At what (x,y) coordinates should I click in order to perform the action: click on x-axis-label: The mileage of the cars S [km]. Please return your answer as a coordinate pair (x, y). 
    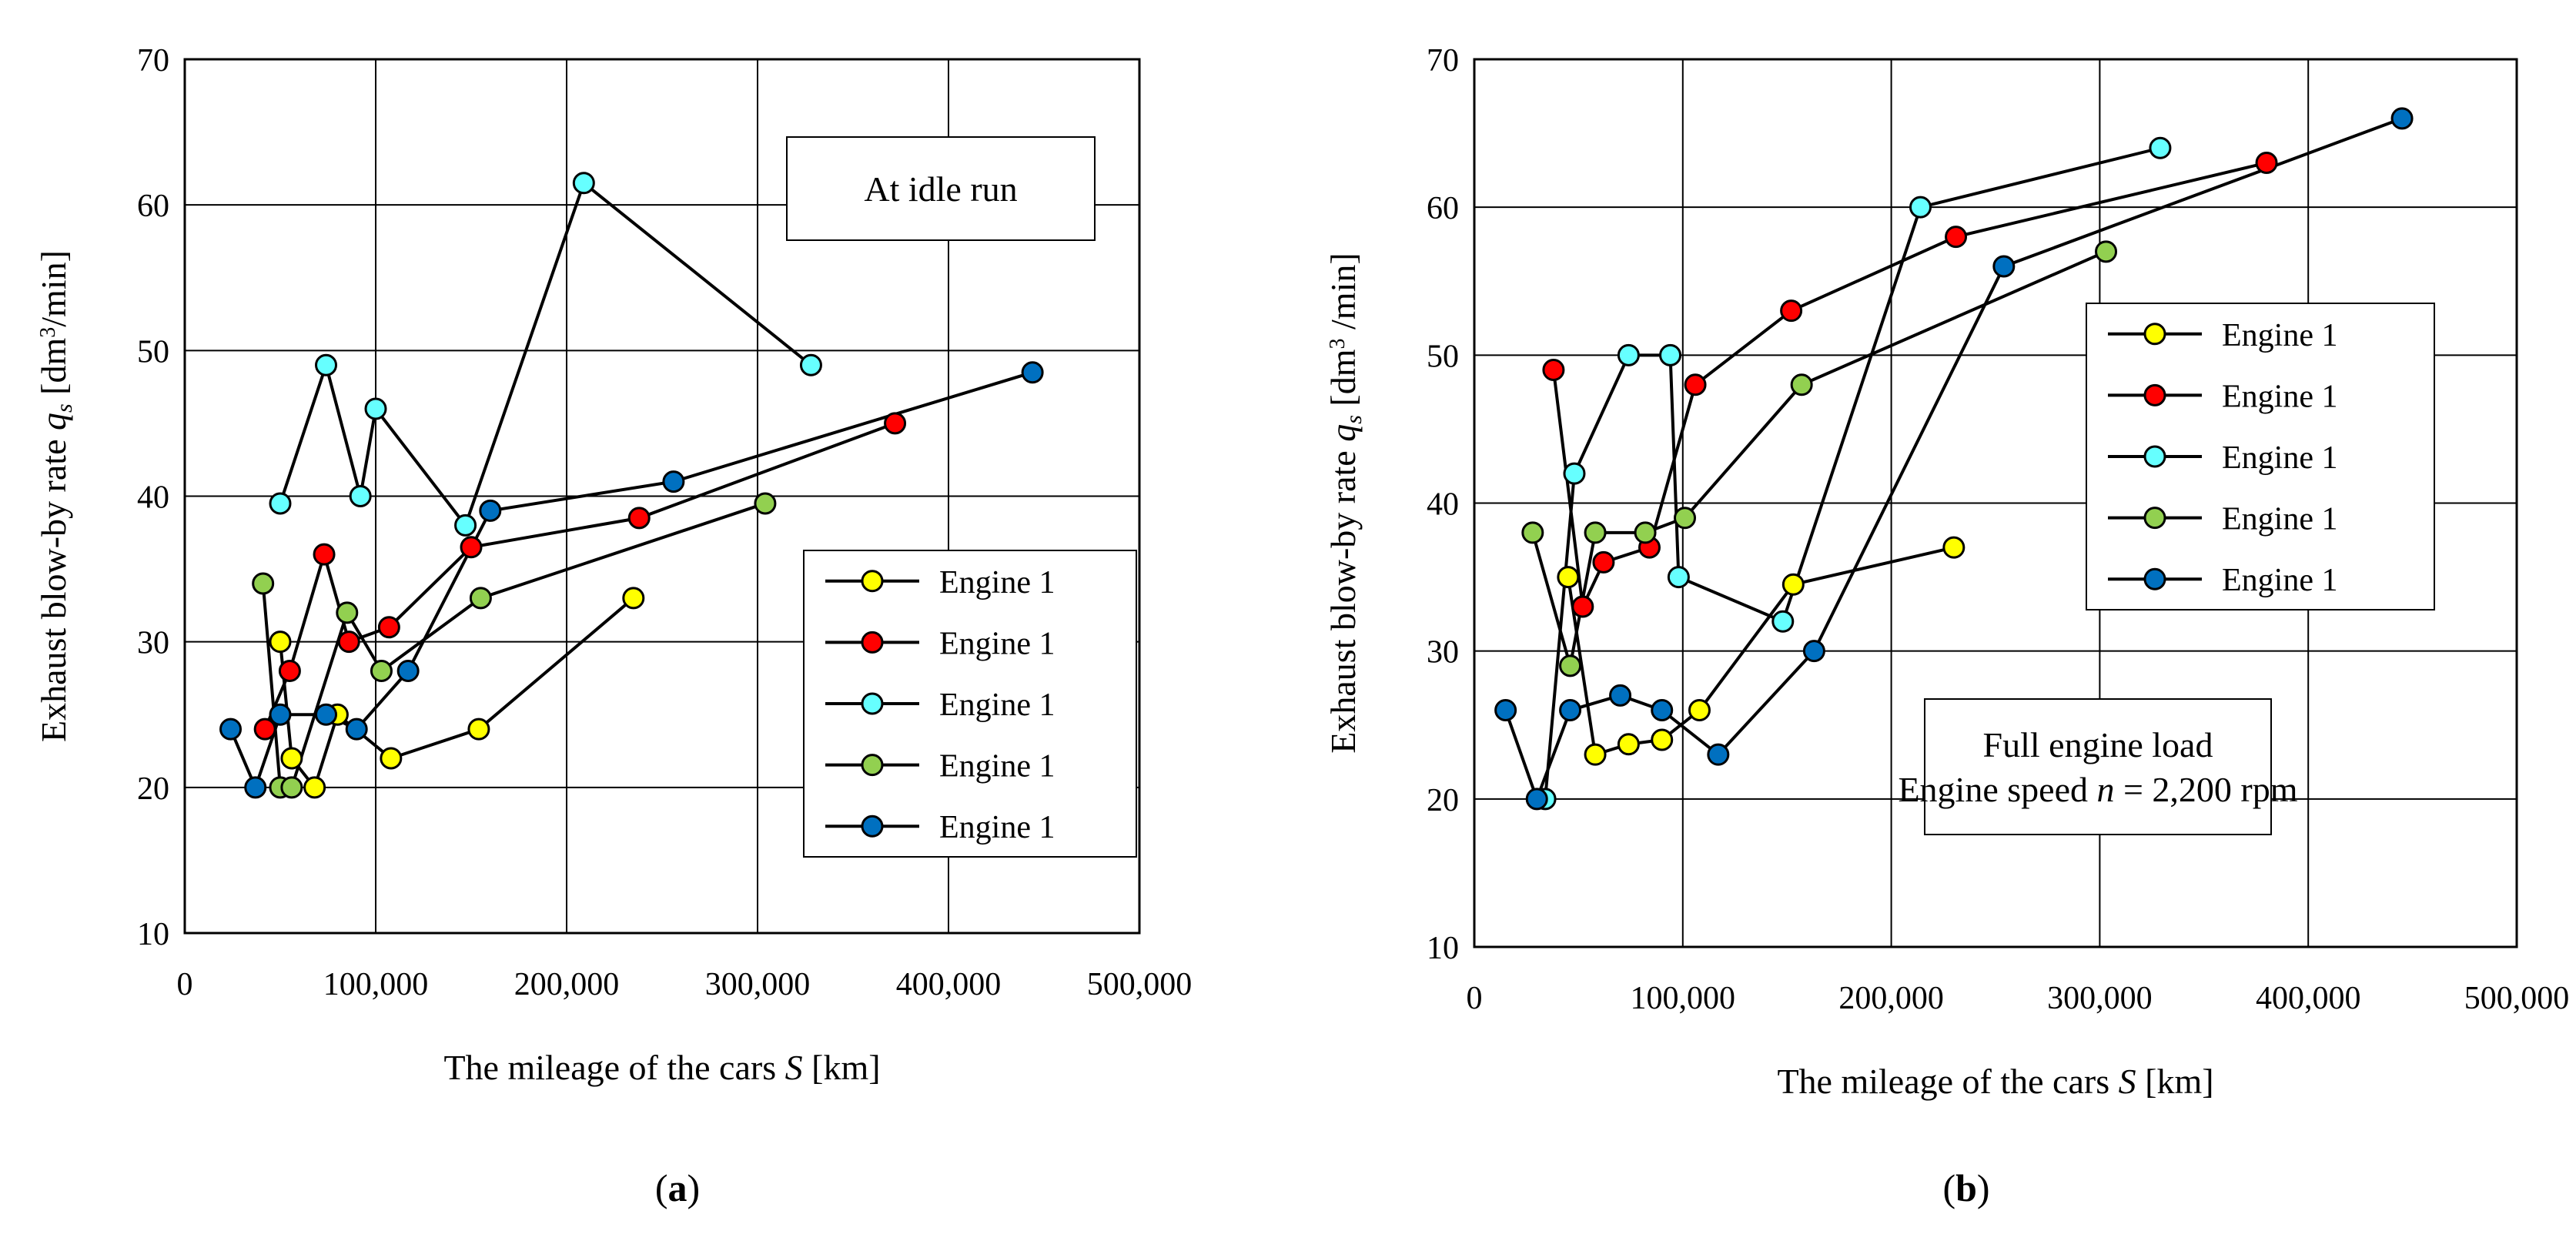
    Looking at the image, I should click on (661, 1067).